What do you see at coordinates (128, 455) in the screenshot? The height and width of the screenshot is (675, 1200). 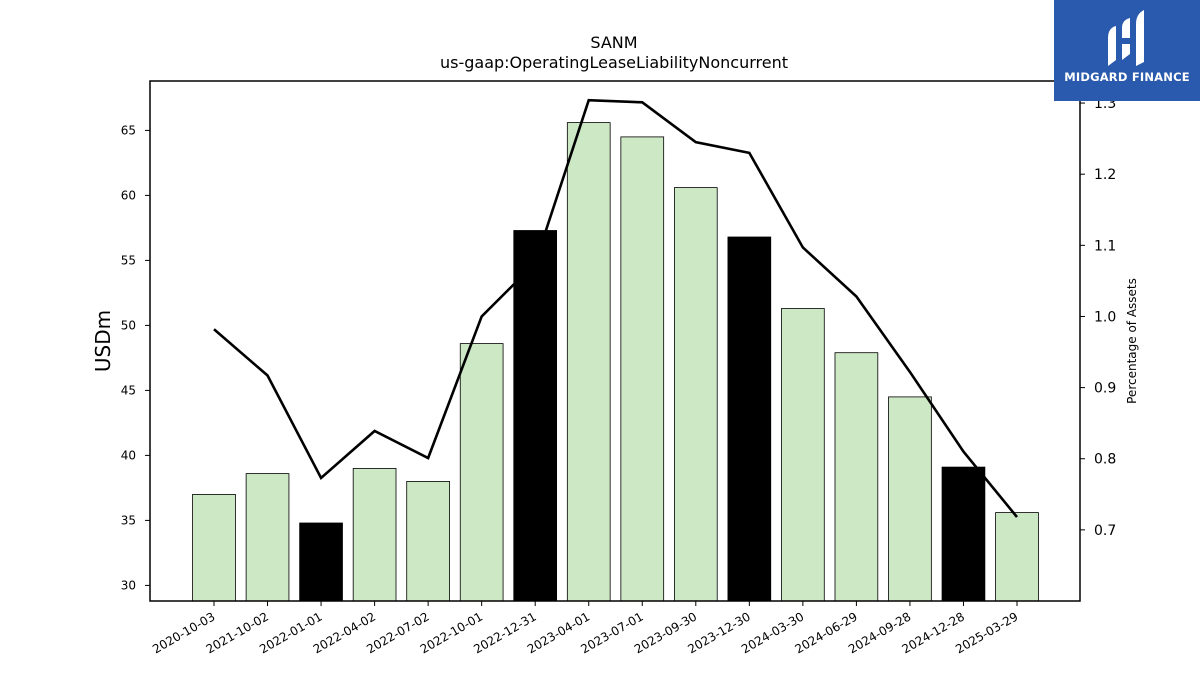 I see `y-tick-label: 40` at bounding box center [128, 455].